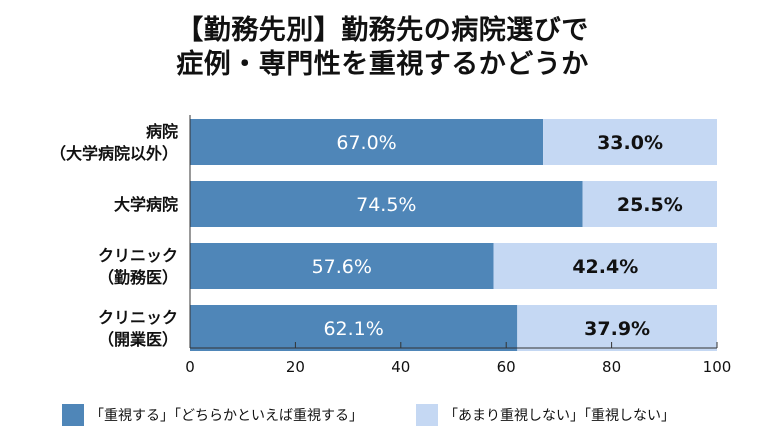  Describe the element at coordinates (382, 64) in the screenshot. I see `chart-title-line2: 症例・専門性を重視するかどうか` at that location.